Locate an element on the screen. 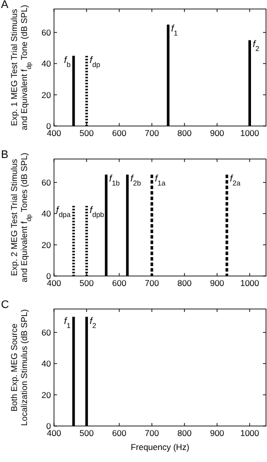 This screenshot has width=267, height=462. chart-title: A is located at coordinates (5, 5).